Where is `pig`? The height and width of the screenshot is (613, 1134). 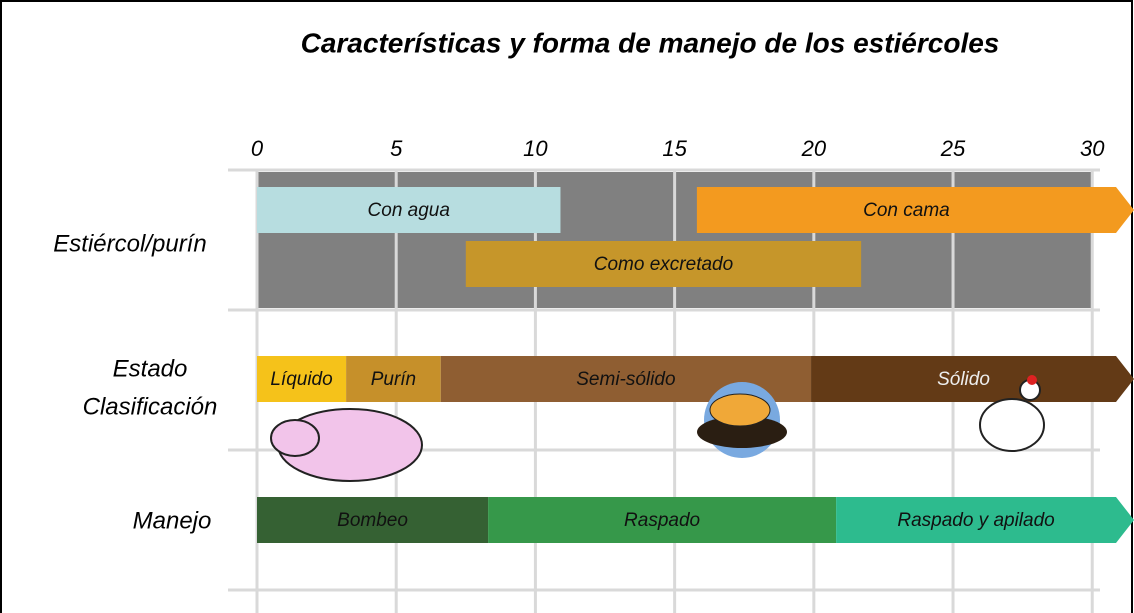 pig is located at coordinates (346, 445).